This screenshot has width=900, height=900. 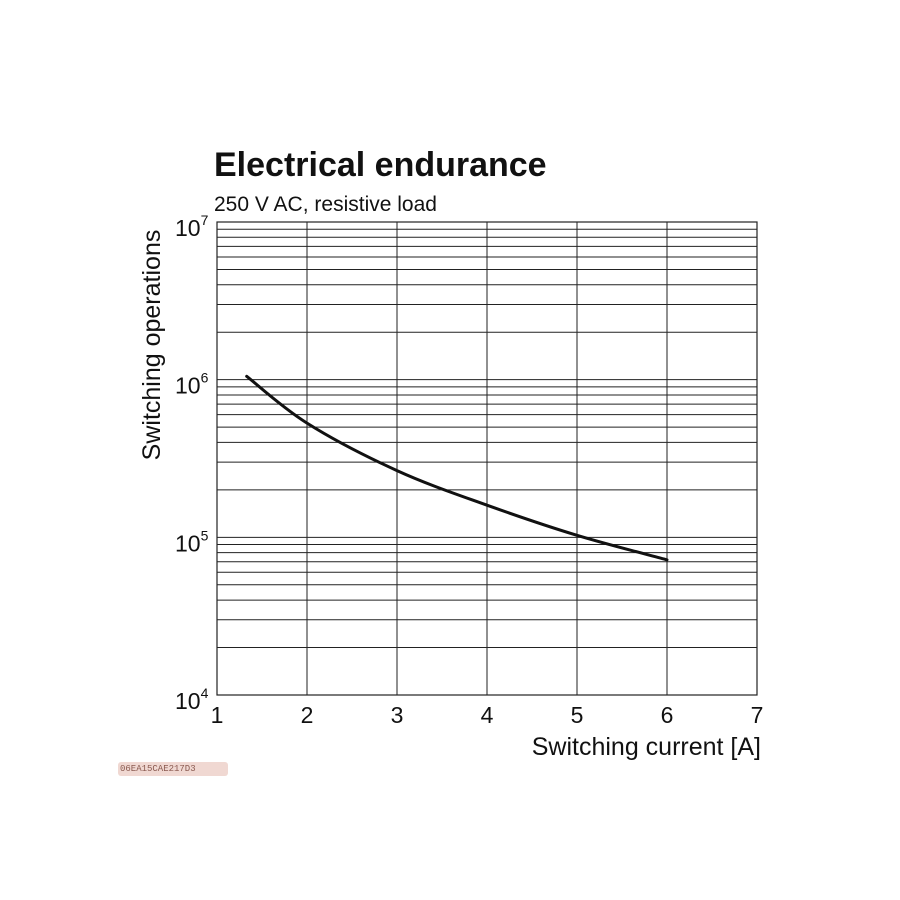 I want to click on x-tick-label: 4, so click(x=487, y=715).